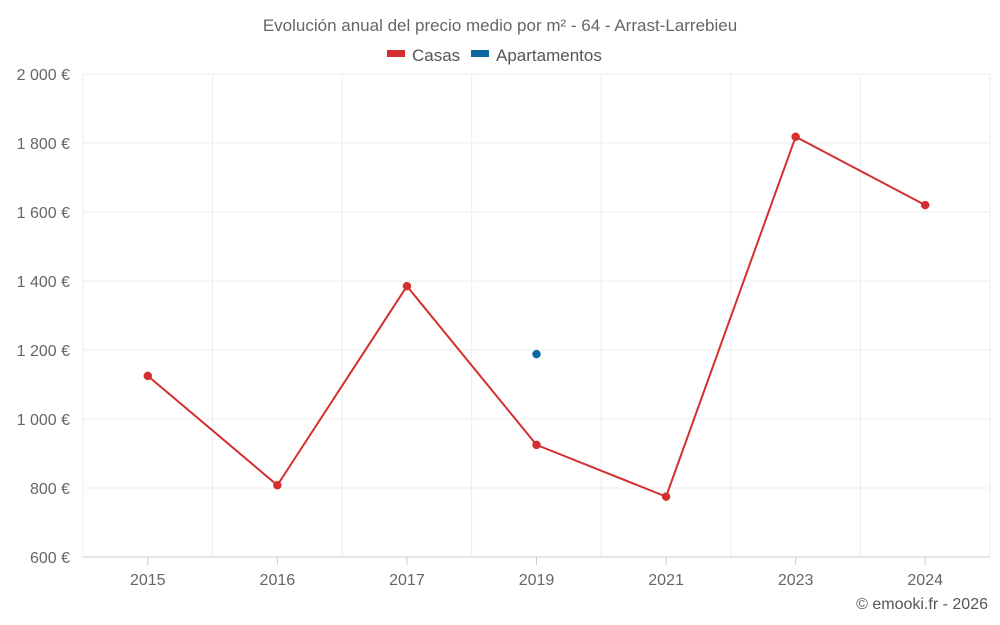  I want to click on y-tick-label: 600 €, so click(50, 558).